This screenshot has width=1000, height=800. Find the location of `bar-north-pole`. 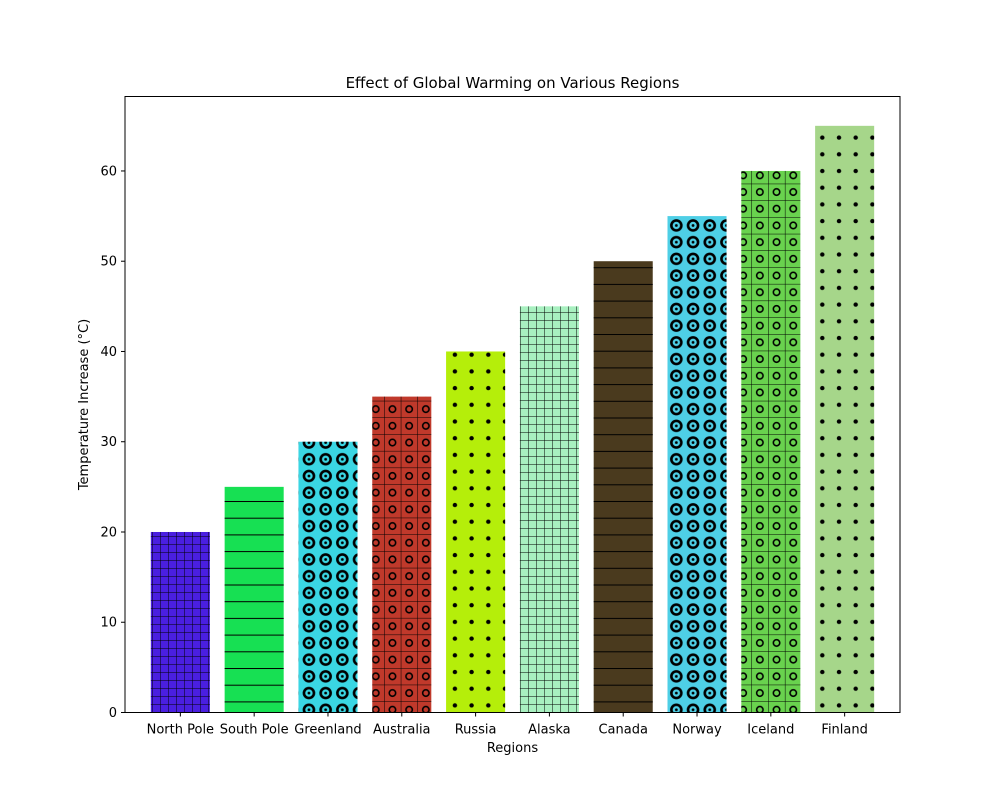

bar-north-pole is located at coordinates (180, 622).